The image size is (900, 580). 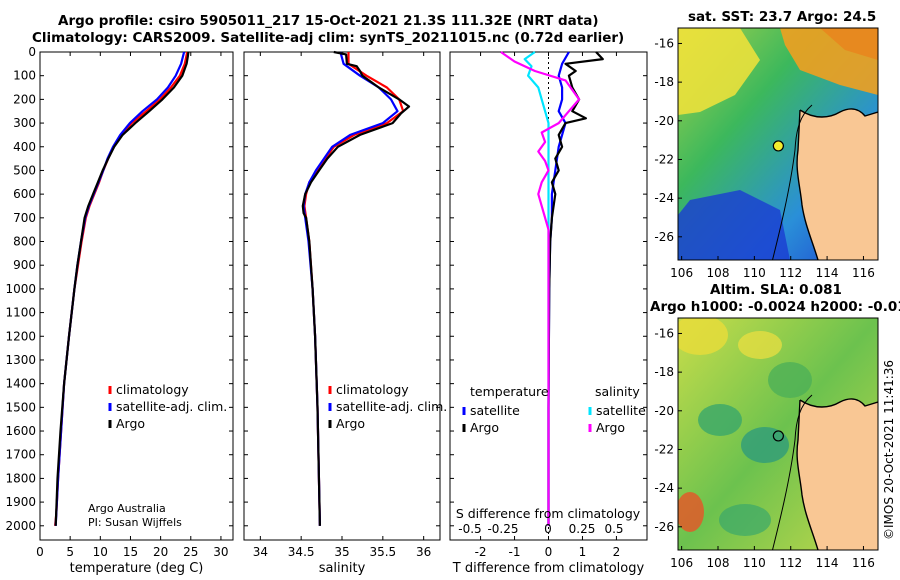 I want to click on sst-map-x-tick-label: 116, so click(x=863, y=273).